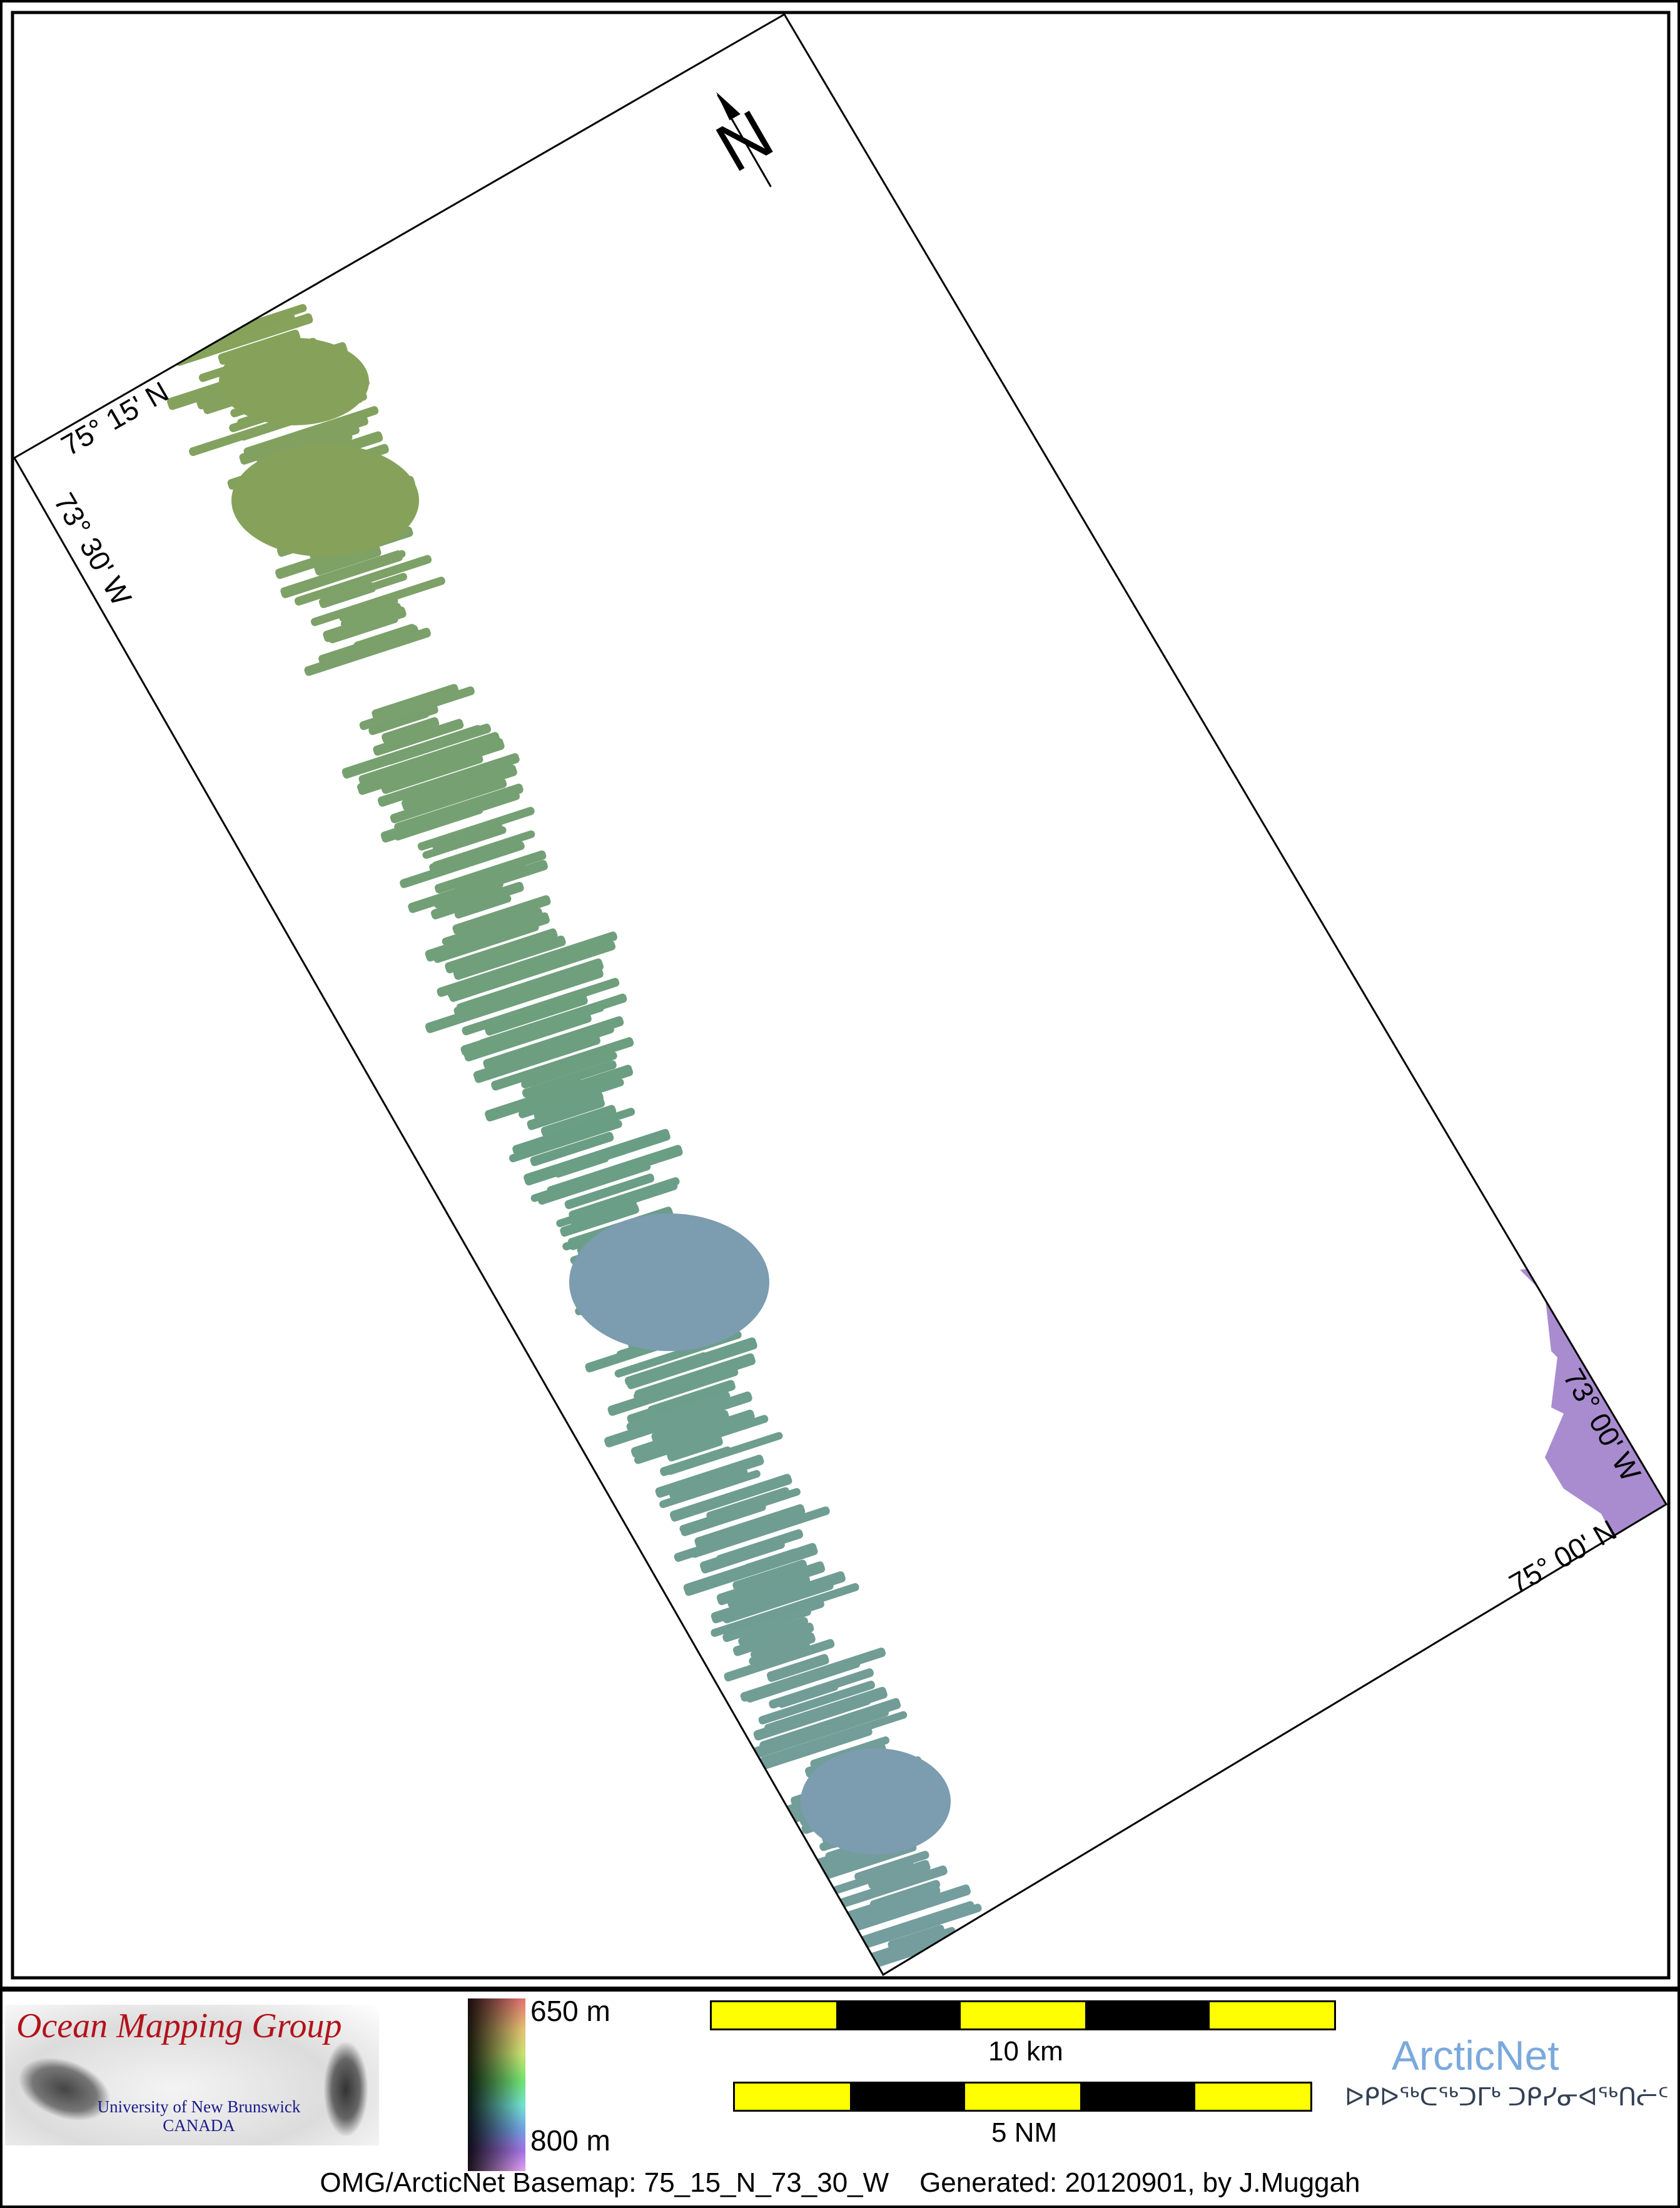  What do you see at coordinates (179, 2026) in the screenshot?
I see `logo-title: Ocean Mapping Group` at bounding box center [179, 2026].